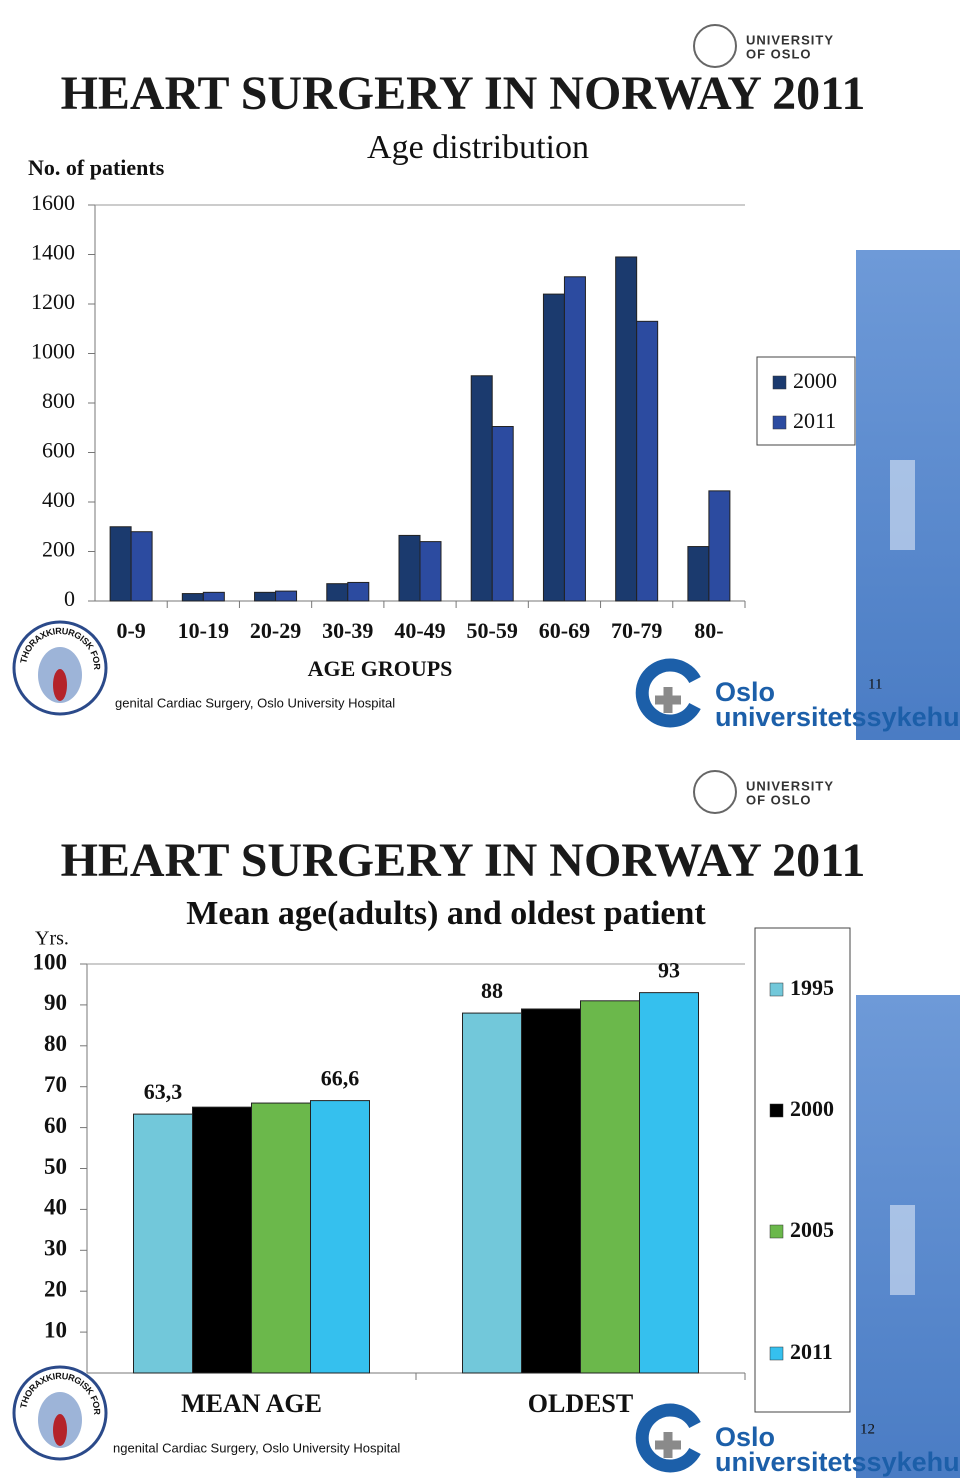  I want to click on x-tick-label: 30-39, so click(347, 630).